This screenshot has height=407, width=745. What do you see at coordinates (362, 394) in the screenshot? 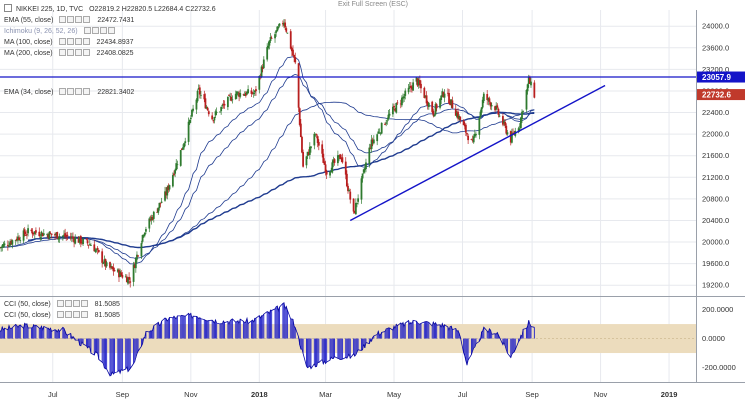
I see `time-axis: Jul Sep Nov 2018 Mar May Jul Sep Nov 2019` at bounding box center [362, 394].